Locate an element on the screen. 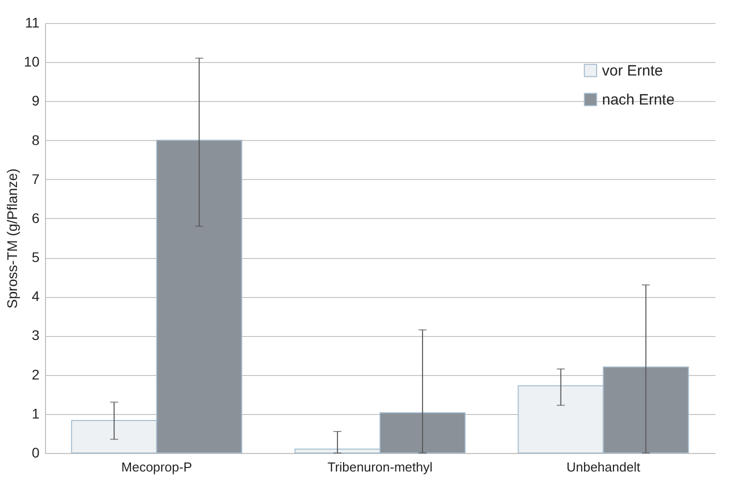 The width and height of the screenshot is (741, 490). y-tick-label: 8 is located at coordinates (36, 140).